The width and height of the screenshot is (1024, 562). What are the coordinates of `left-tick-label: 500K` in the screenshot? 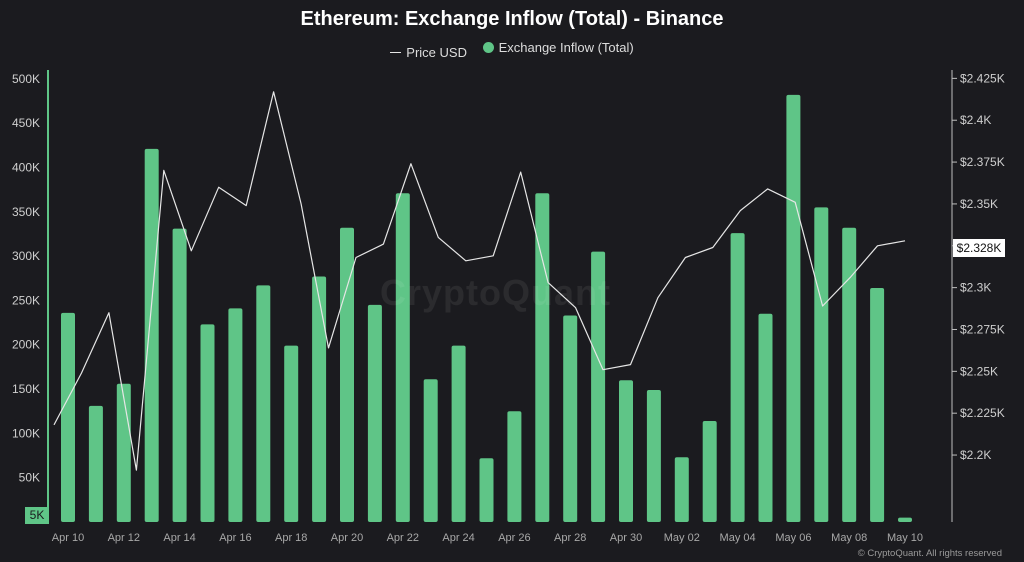 It's located at (26, 79).